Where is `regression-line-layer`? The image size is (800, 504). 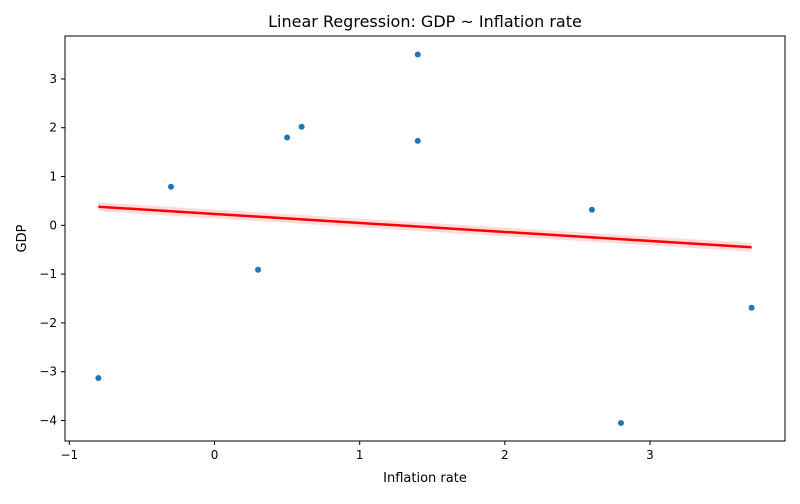
regression-line-layer is located at coordinates (425, 227).